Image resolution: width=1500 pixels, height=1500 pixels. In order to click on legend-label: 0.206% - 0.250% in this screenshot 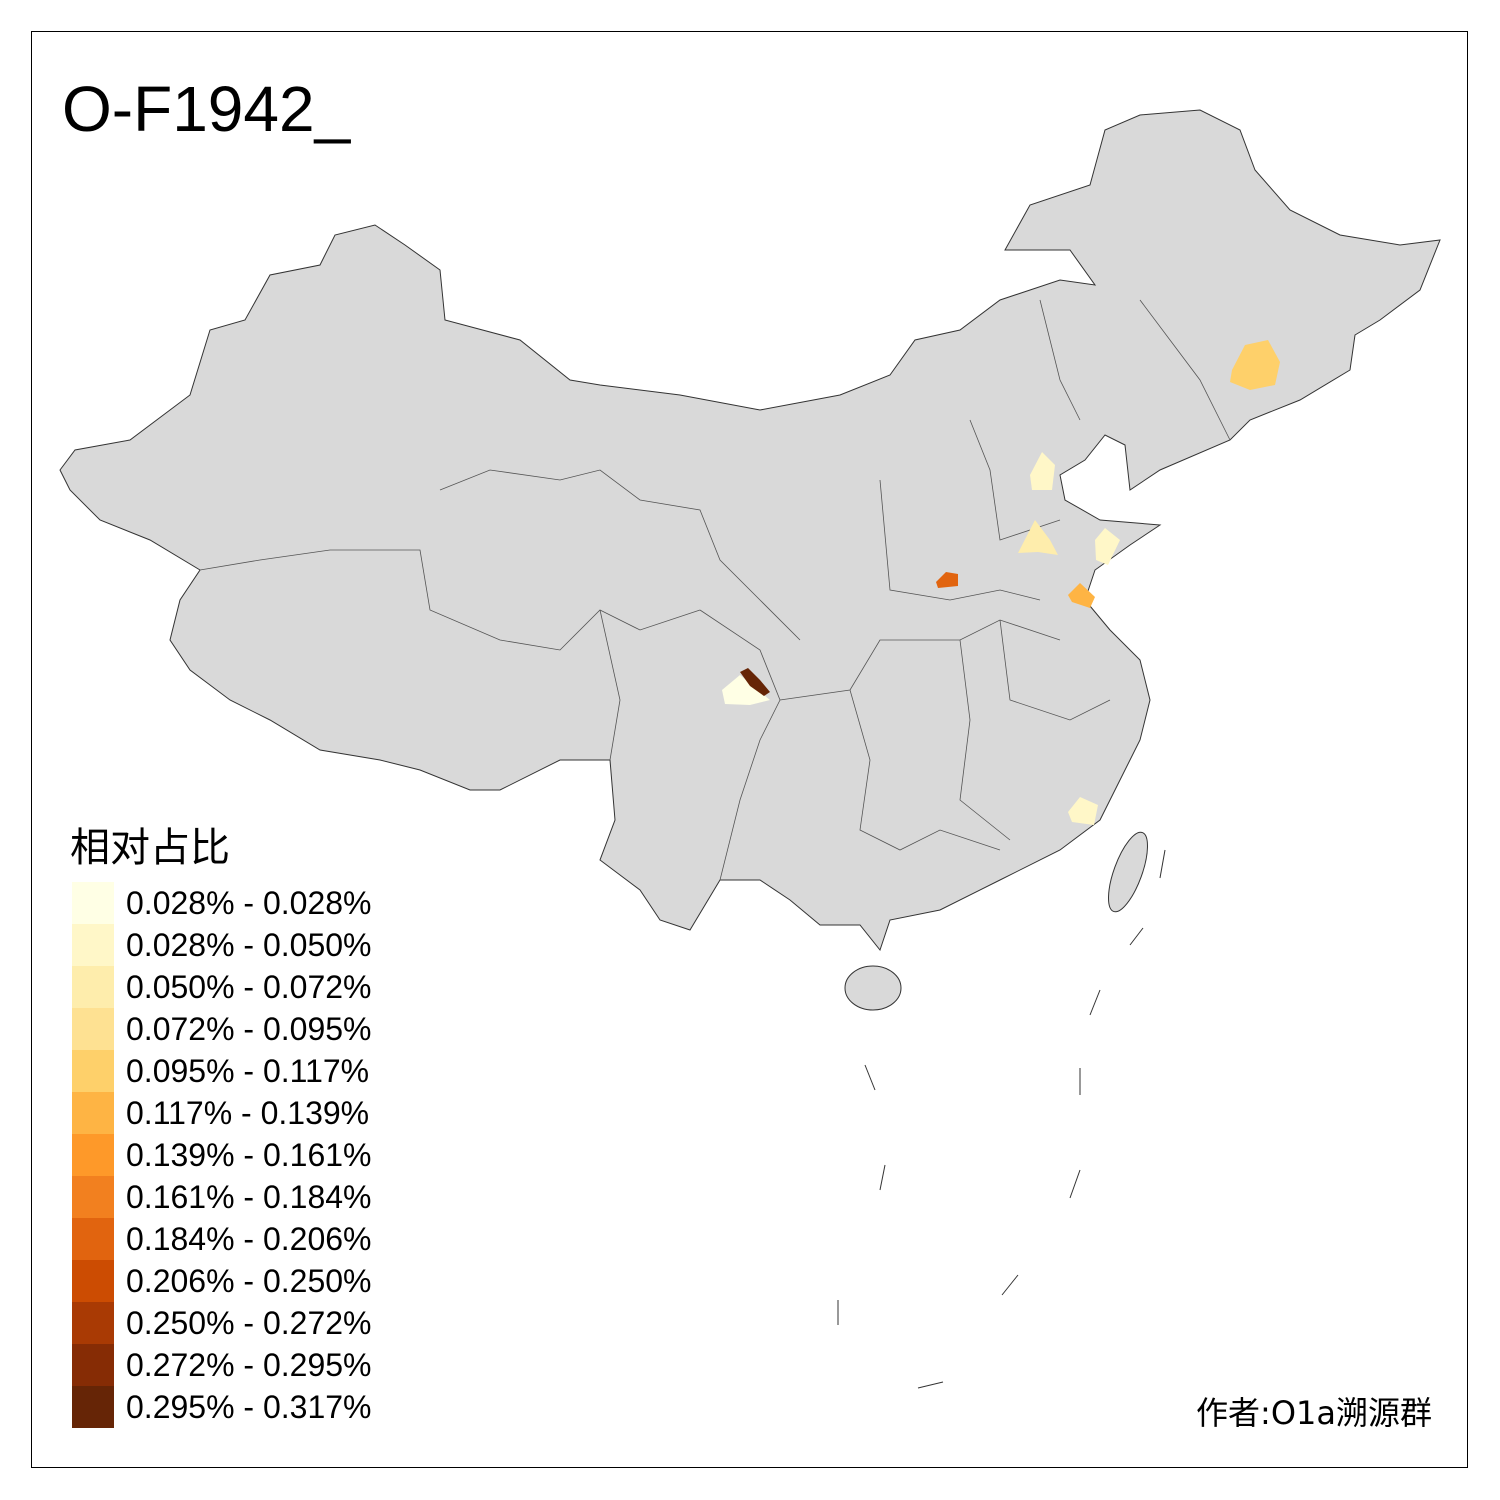, I will do `click(249, 1280)`.